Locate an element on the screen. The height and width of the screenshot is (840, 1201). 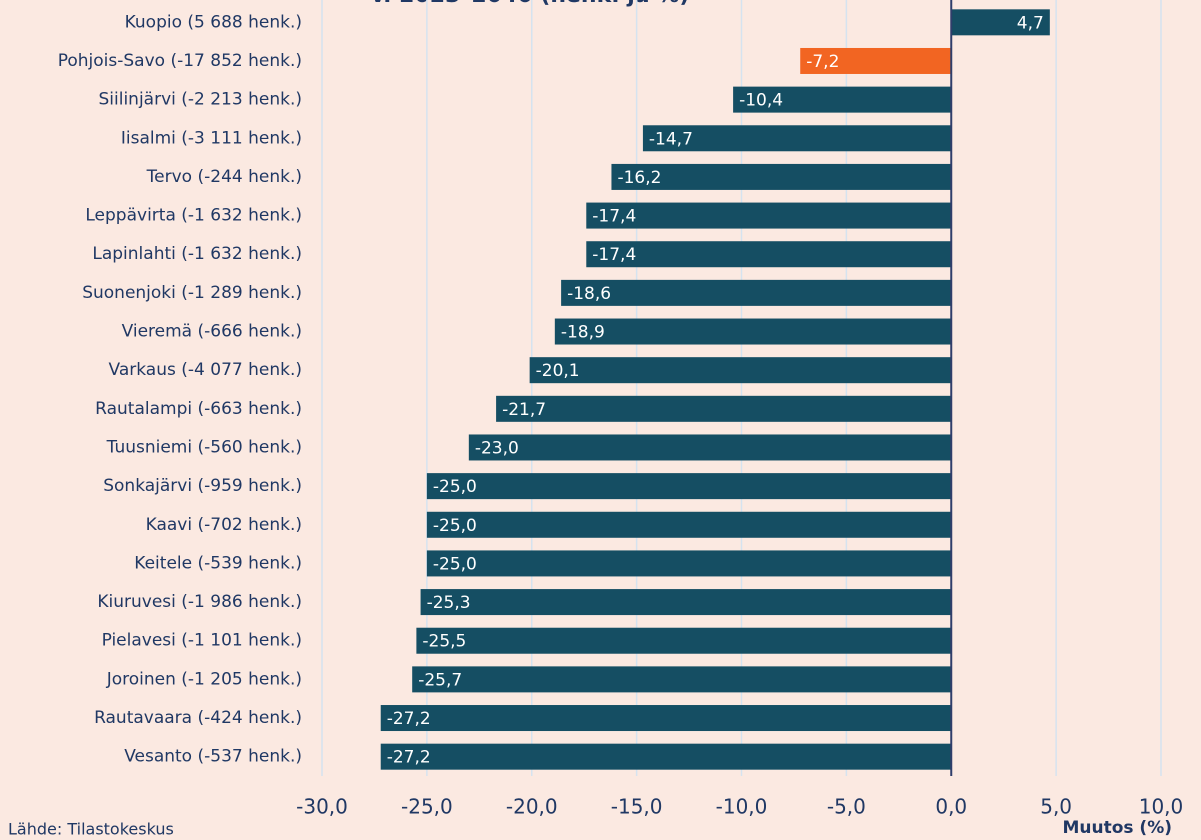
value-label: -10,4 is located at coordinates (761, 101).